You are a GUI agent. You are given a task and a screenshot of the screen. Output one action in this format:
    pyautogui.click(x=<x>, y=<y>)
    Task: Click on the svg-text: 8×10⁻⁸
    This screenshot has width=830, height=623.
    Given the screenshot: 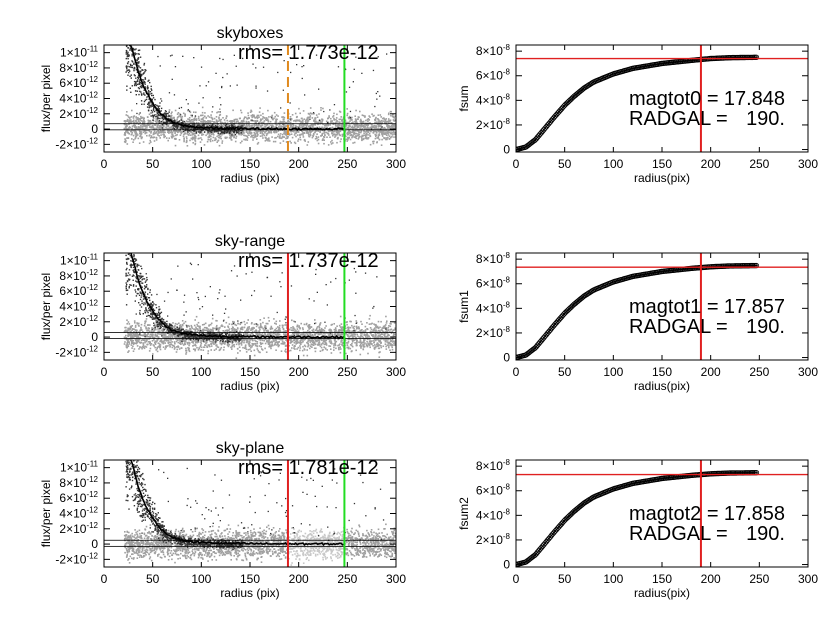 What is the action you would take?
    pyautogui.click(x=493, y=50)
    